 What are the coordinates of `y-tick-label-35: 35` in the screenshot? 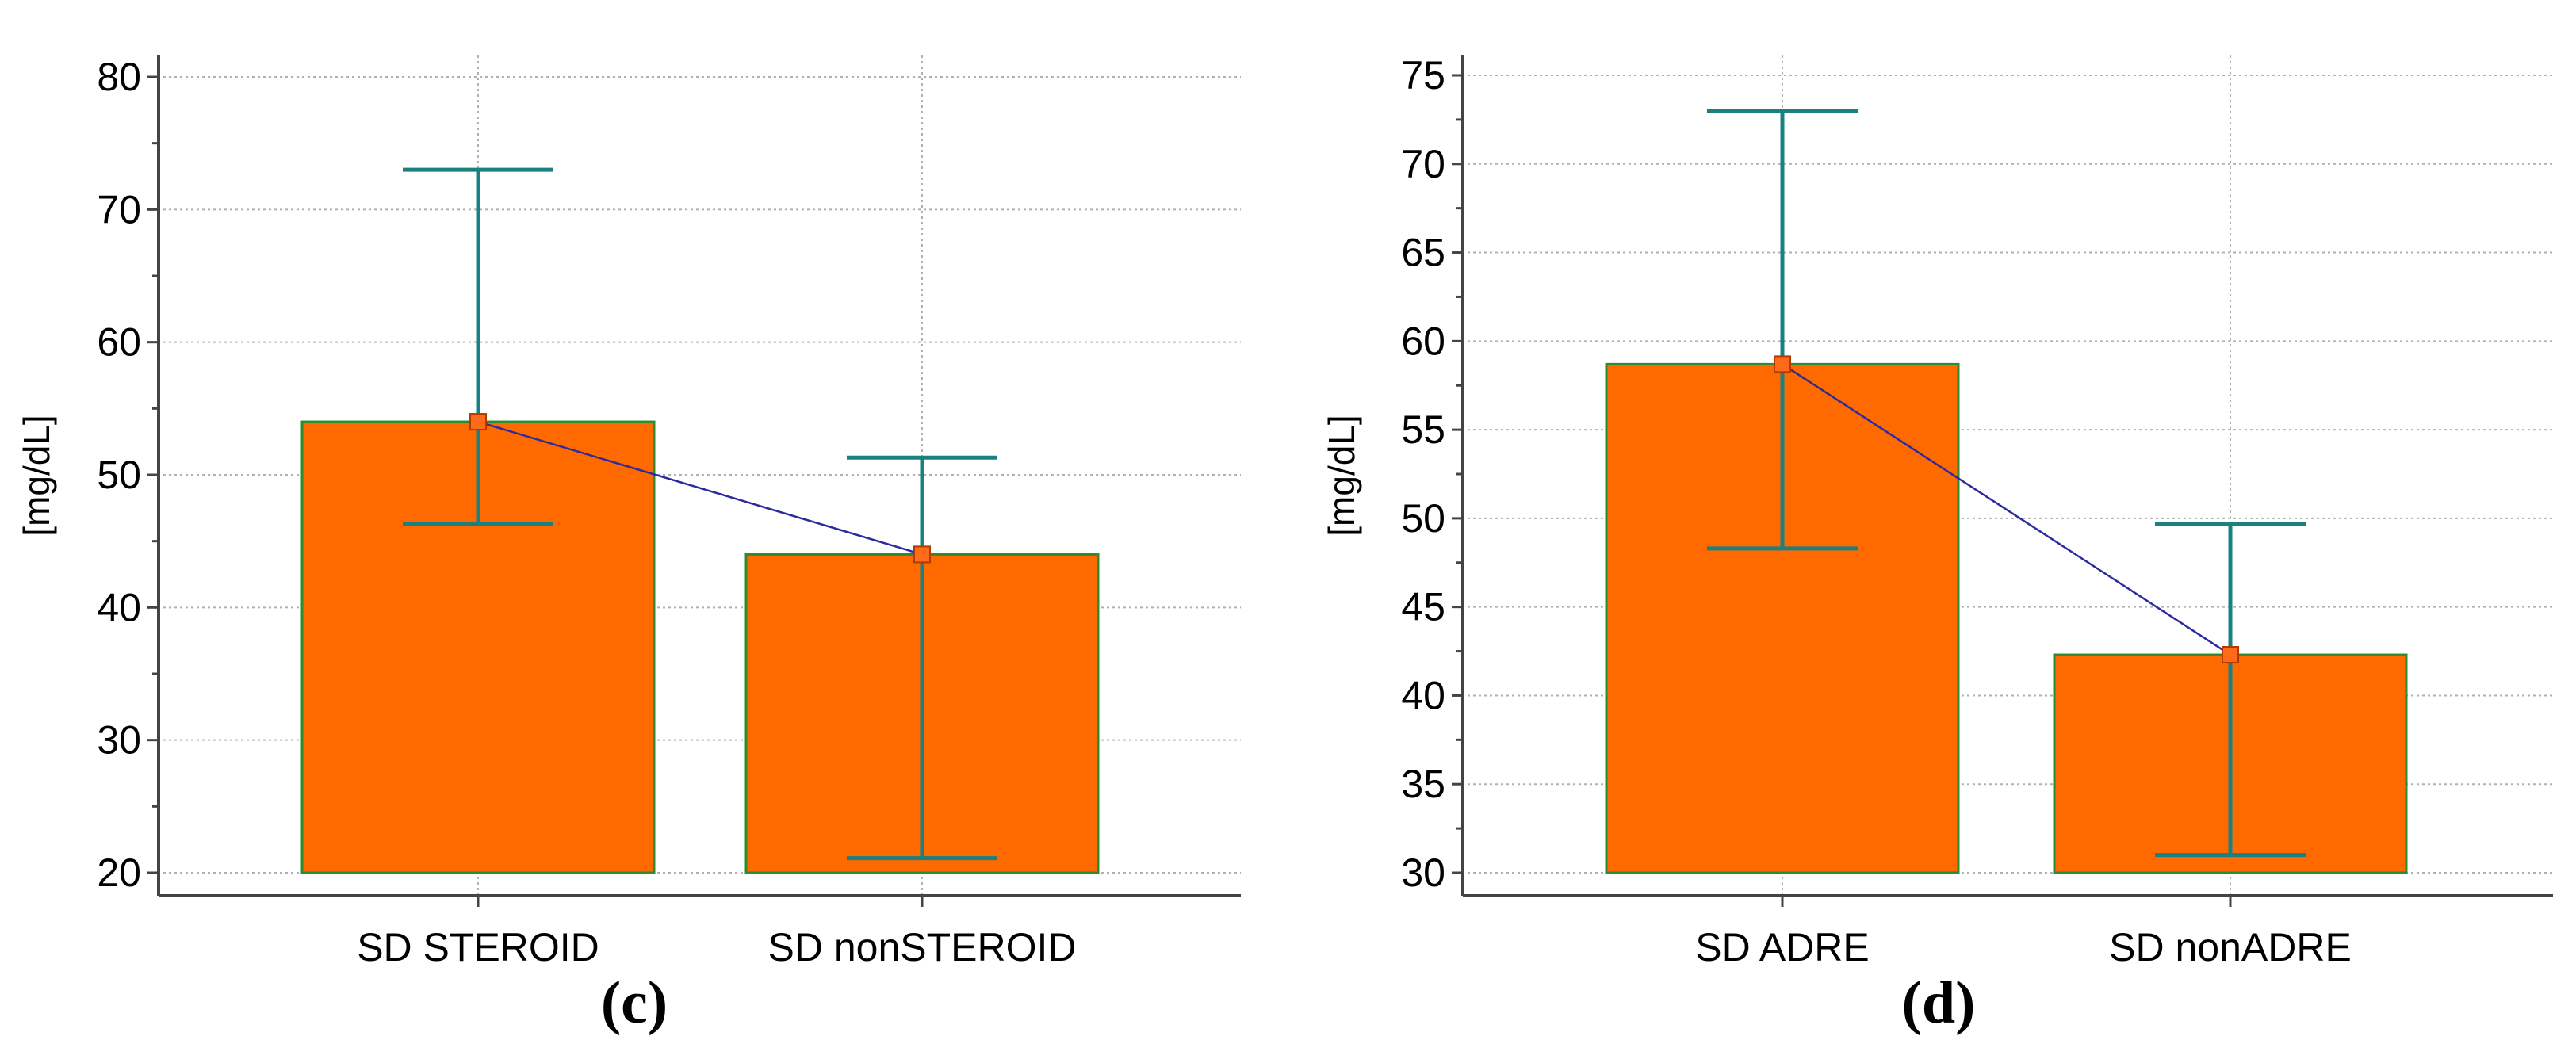 It's located at (1423, 784).